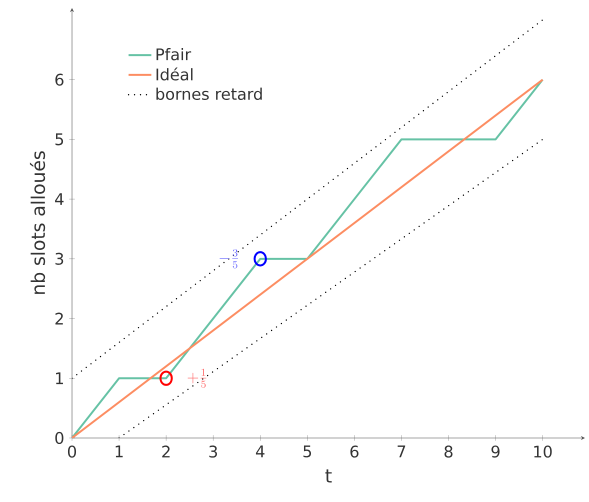 This screenshot has width=589, height=502. What do you see at coordinates (72, 452) in the screenshot?
I see `x-tick-label: 0` at bounding box center [72, 452].